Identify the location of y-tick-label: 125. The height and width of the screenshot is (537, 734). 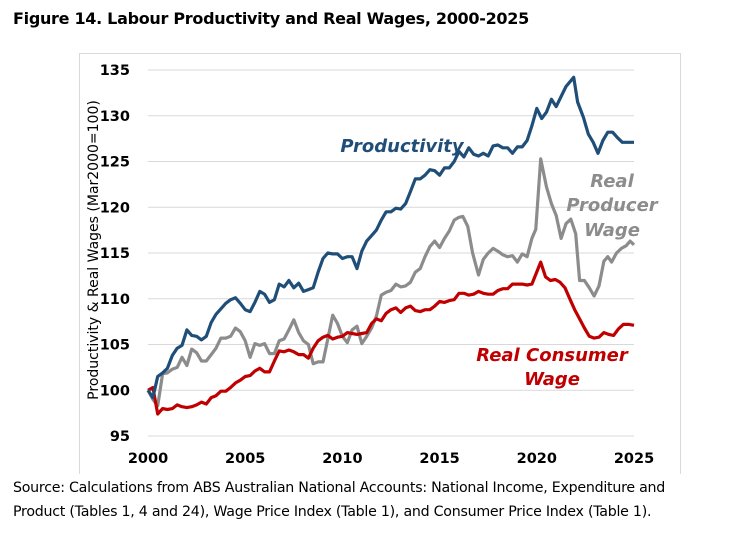
(115, 163).